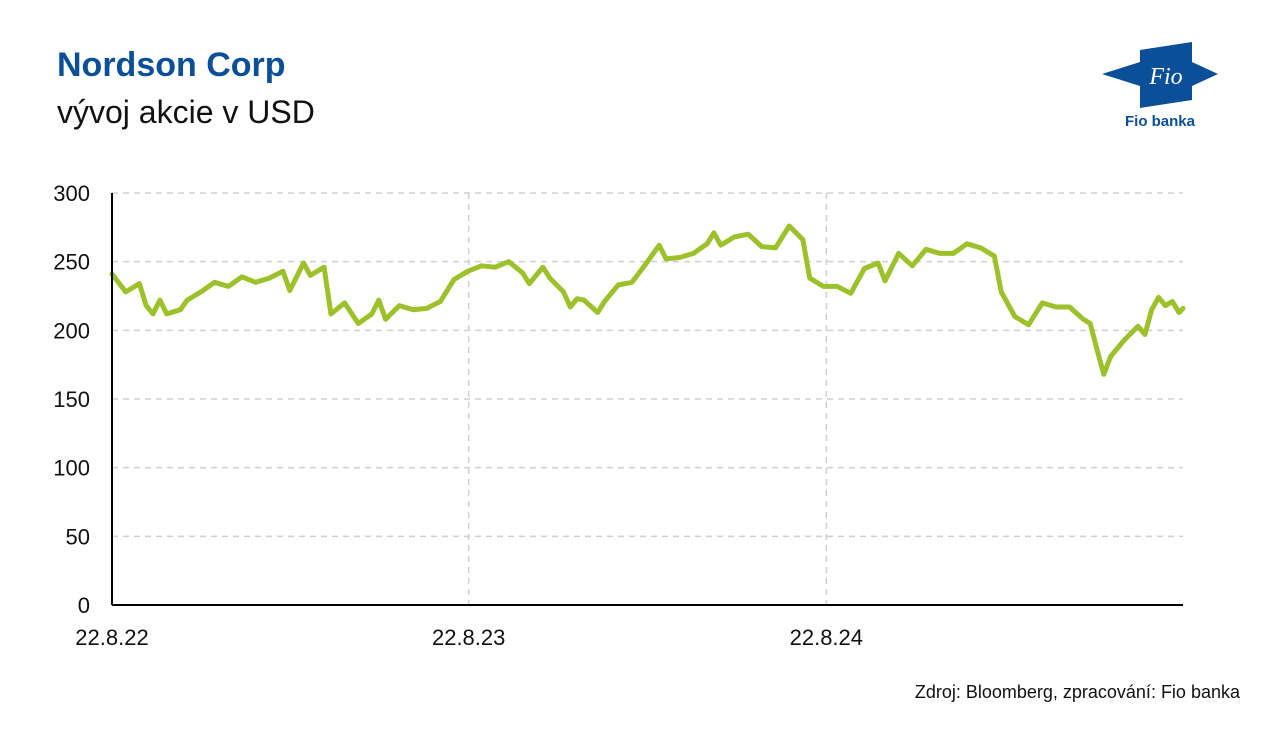  What do you see at coordinates (71, 330) in the screenshot?
I see `y-tick-label: 200` at bounding box center [71, 330].